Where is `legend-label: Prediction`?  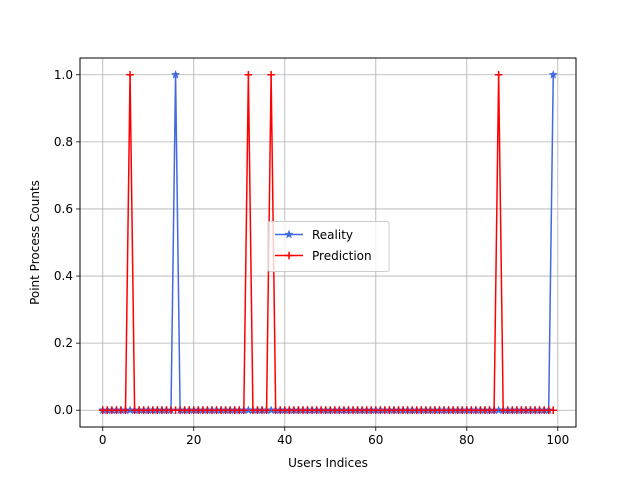 legend-label: Prediction is located at coordinates (342, 256).